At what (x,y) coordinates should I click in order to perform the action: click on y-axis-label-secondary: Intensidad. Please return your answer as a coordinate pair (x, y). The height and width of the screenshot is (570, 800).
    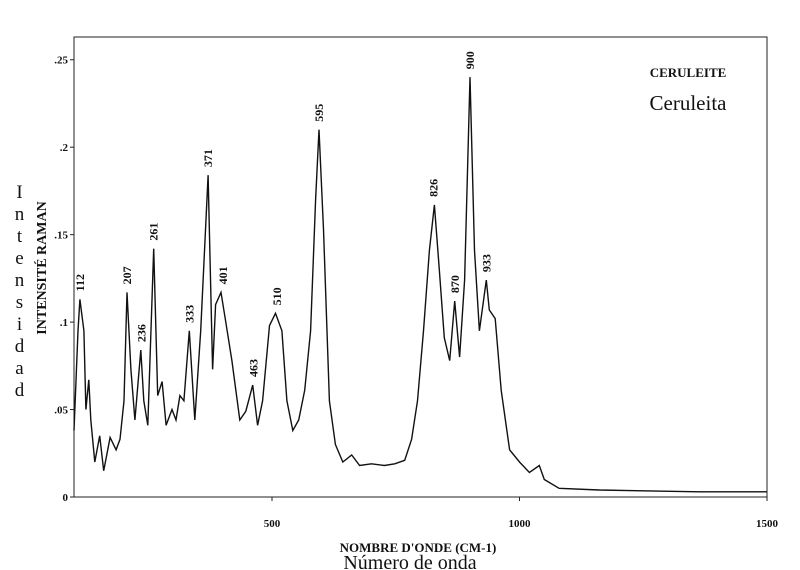
    Looking at the image, I should click on (19, 292).